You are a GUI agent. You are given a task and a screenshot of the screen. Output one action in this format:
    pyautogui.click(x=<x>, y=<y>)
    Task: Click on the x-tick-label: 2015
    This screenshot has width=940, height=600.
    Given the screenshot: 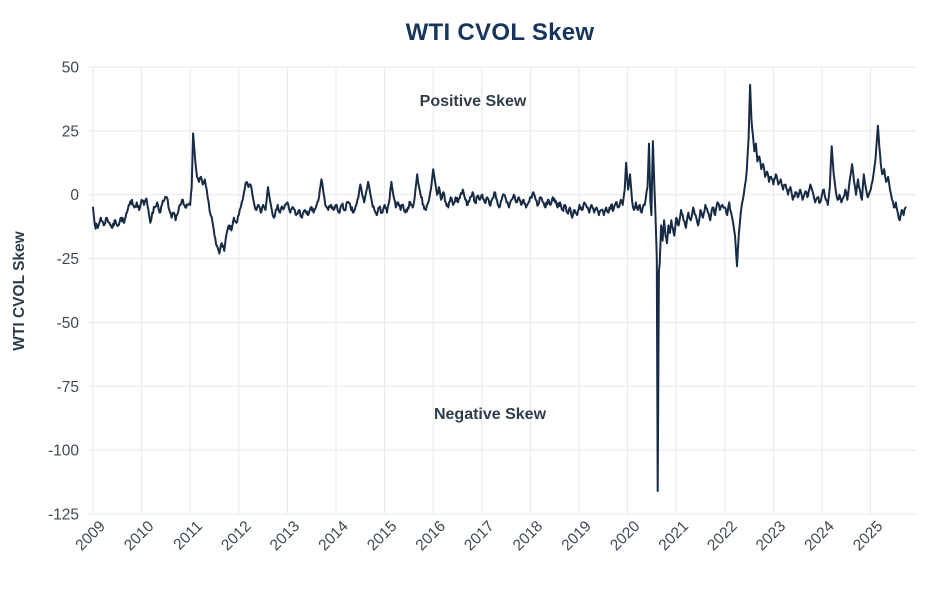 What is the action you would take?
    pyautogui.click(x=382, y=536)
    